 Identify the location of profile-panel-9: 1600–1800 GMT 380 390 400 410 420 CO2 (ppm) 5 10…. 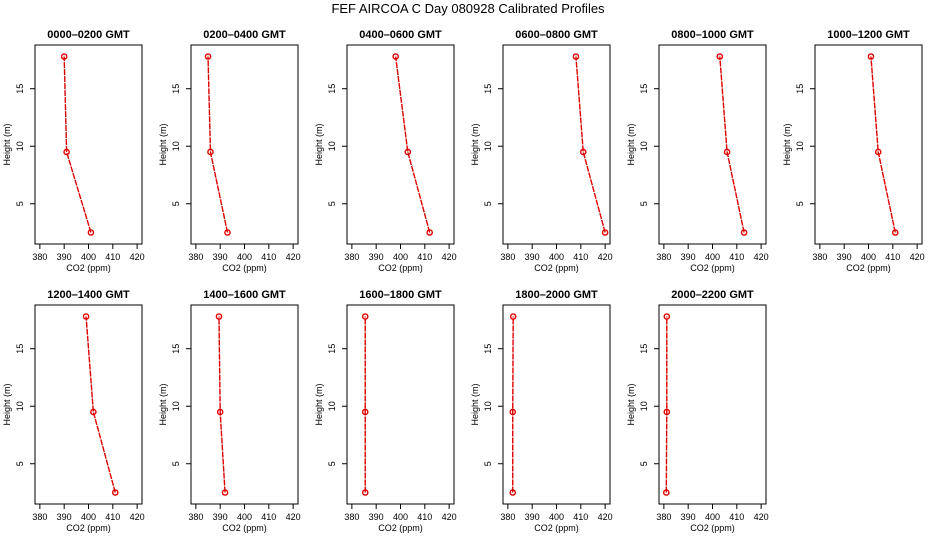
(385, 411).